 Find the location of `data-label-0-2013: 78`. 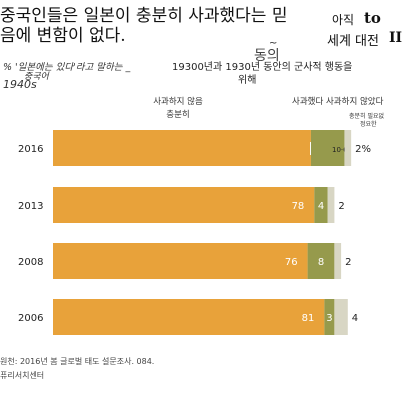

data-label-0-2013: 78 is located at coordinates (298, 206).